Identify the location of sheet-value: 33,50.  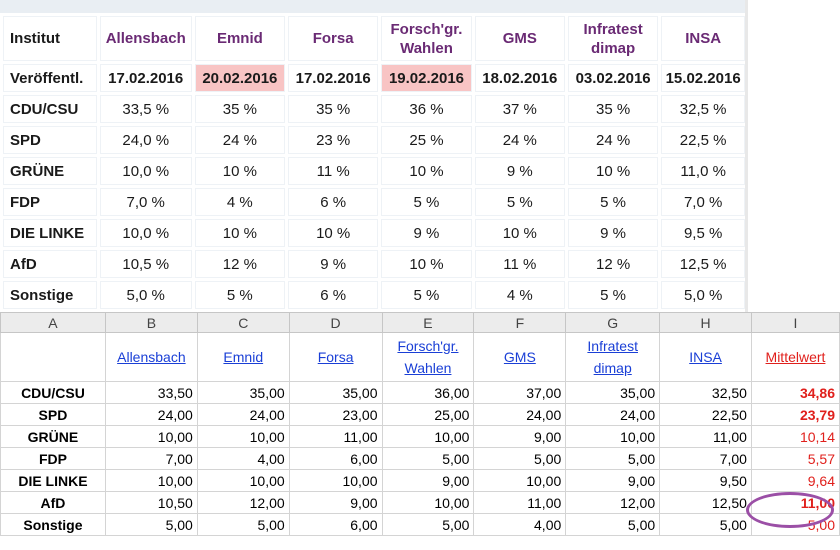
(151, 392).